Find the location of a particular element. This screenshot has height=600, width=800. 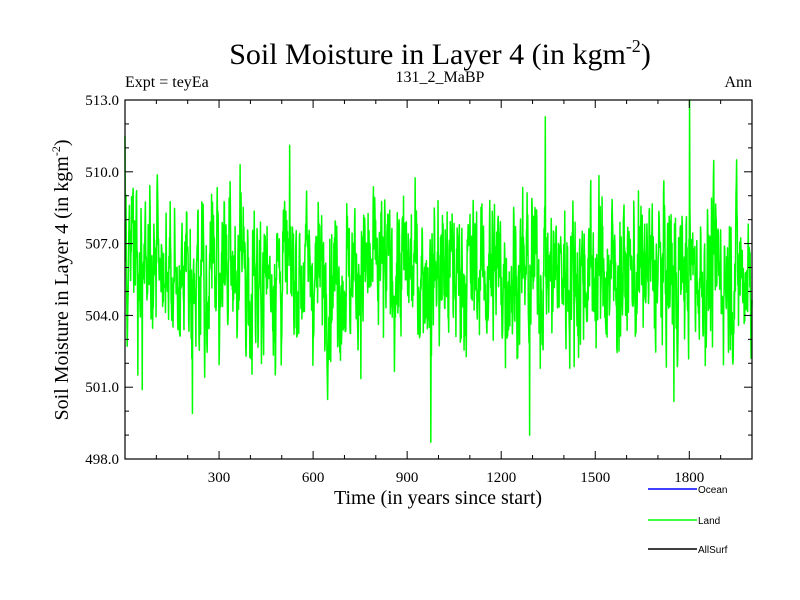

y-tick-label: 513.0 is located at coordinates (102, 101).